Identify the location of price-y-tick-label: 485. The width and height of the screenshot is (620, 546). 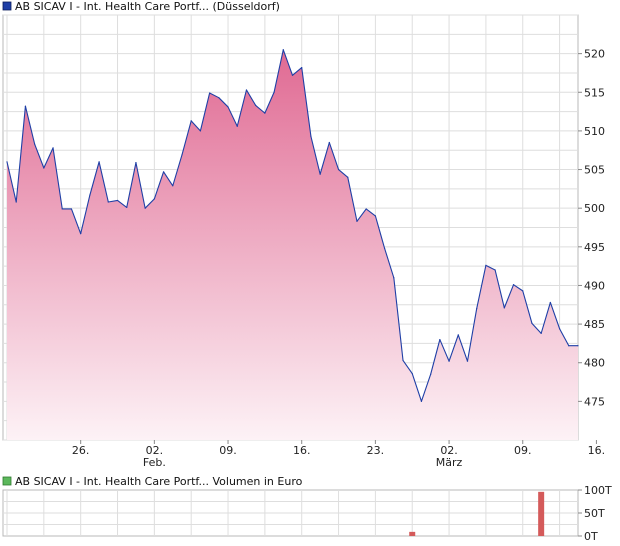
(594, 324).